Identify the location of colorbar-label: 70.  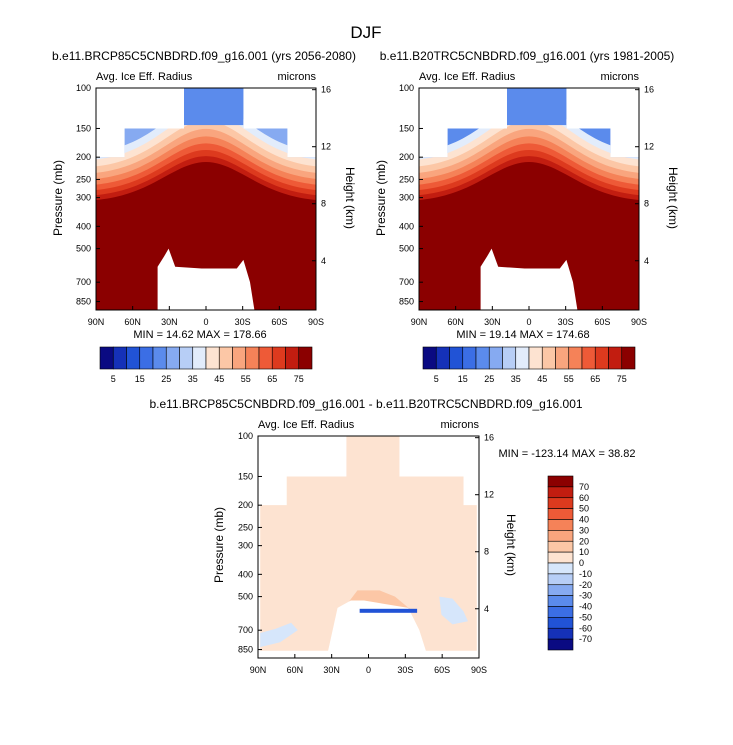
(584, 487).